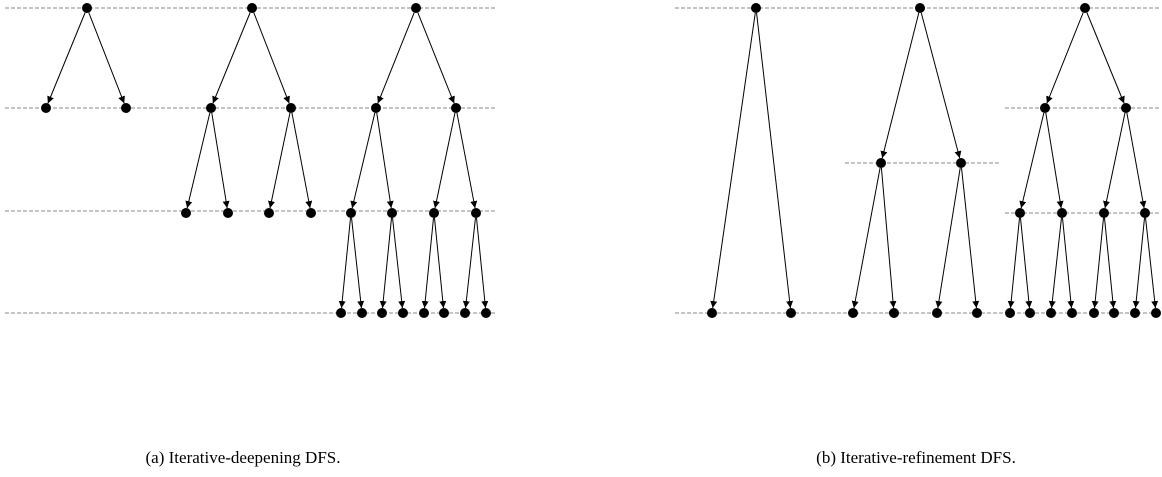 This screenshot has width=1162, height=477. Describe the element at coordinates (977, 313) in the screenshot. I see `b-tree-2-1-1-node` at that location.